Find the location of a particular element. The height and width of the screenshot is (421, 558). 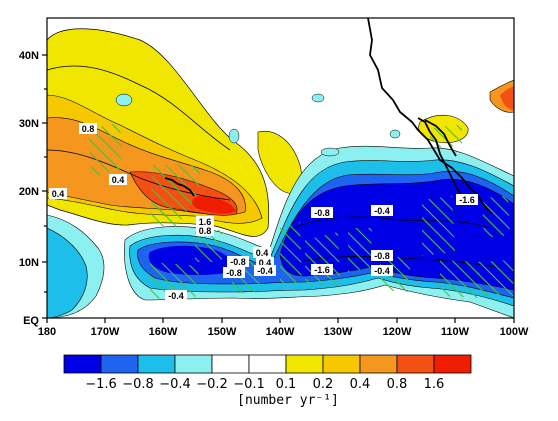

contour-label: 1.6 is located at coordinates (205, 221).